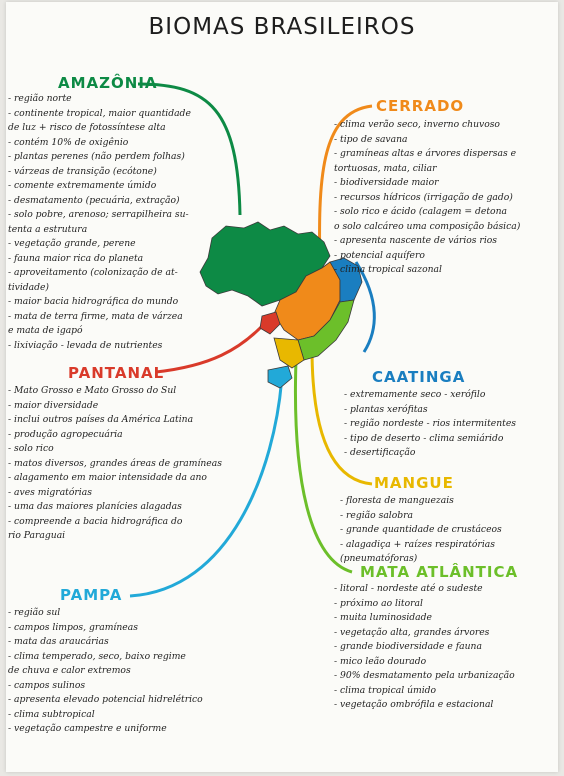 The image size is (564, 776). I want to click on note-line: - biodiversidade maior, so click(386, 182).